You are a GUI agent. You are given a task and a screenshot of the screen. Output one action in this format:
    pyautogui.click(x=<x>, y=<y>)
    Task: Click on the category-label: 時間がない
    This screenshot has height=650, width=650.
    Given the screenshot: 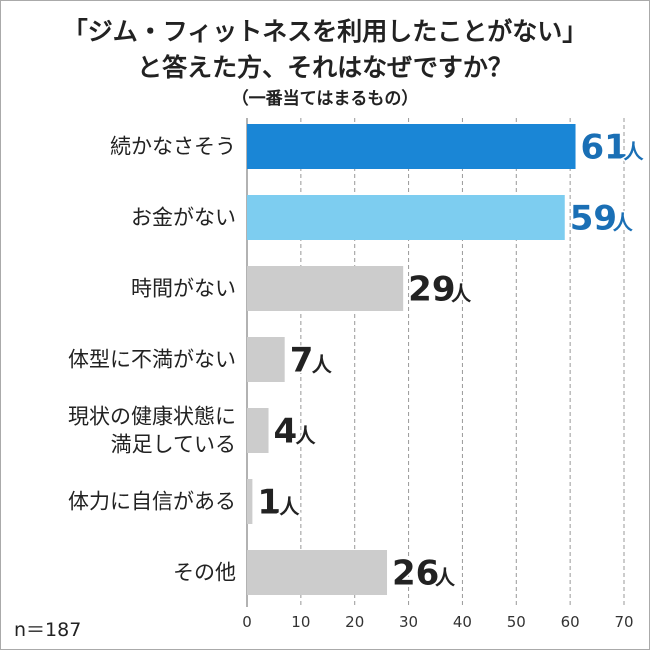 What is the action you would take?
    pyautogui.click(x=183, y=289)
    